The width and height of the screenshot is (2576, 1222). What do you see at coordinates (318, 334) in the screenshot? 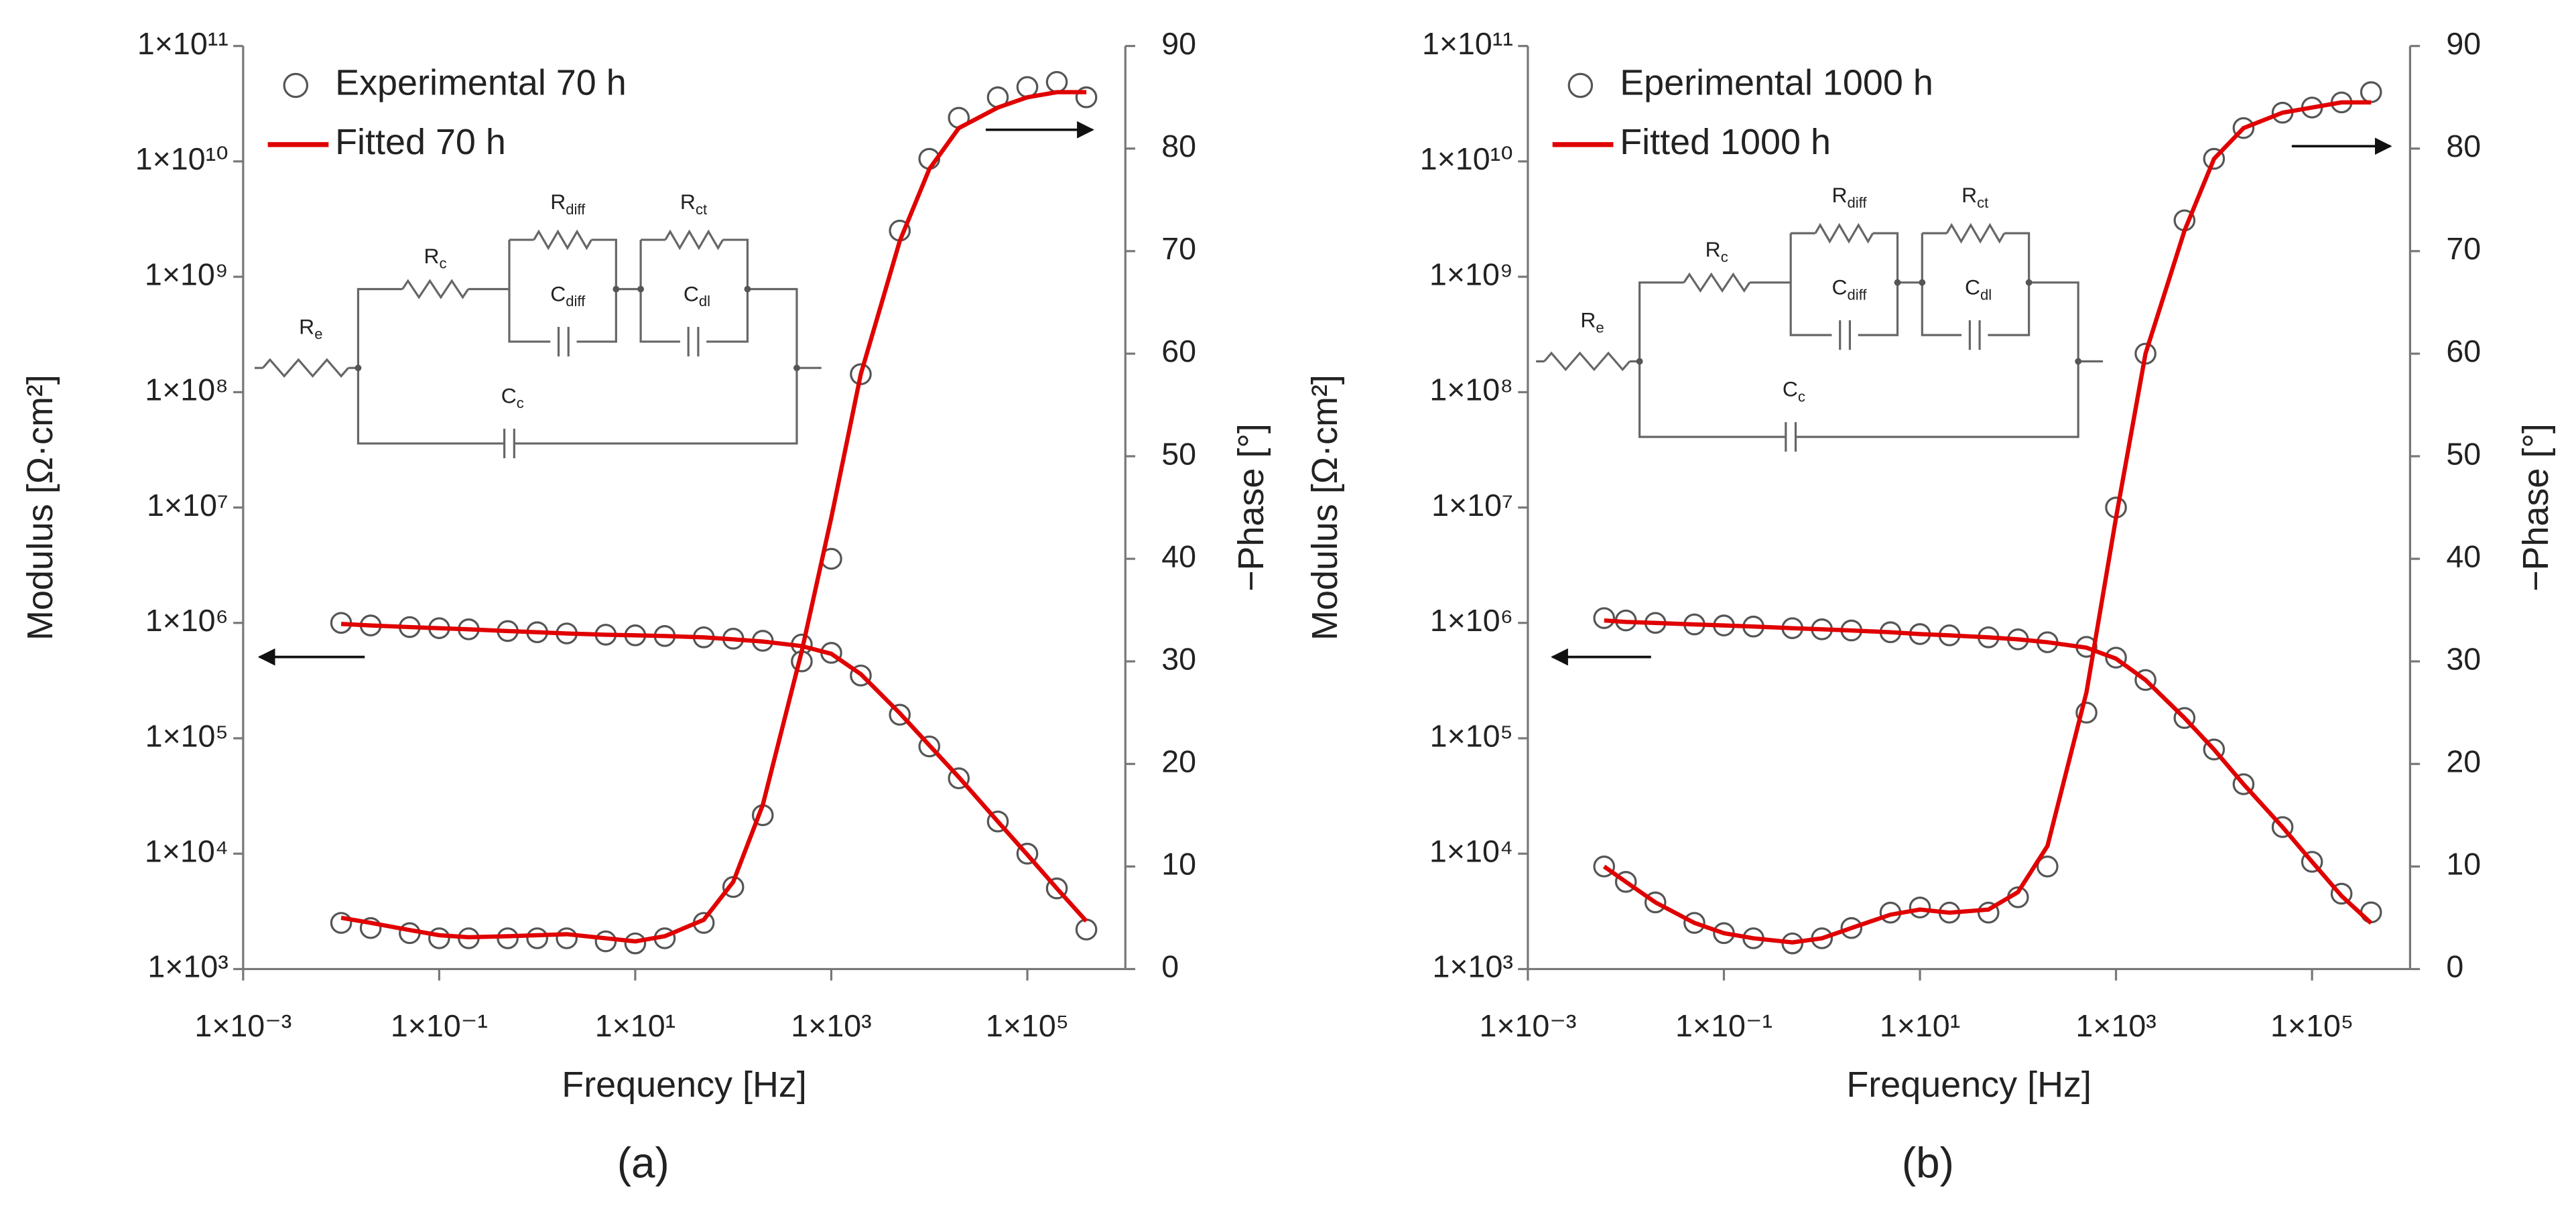
I see `label-sub: e` at bounding box center [318, 334].